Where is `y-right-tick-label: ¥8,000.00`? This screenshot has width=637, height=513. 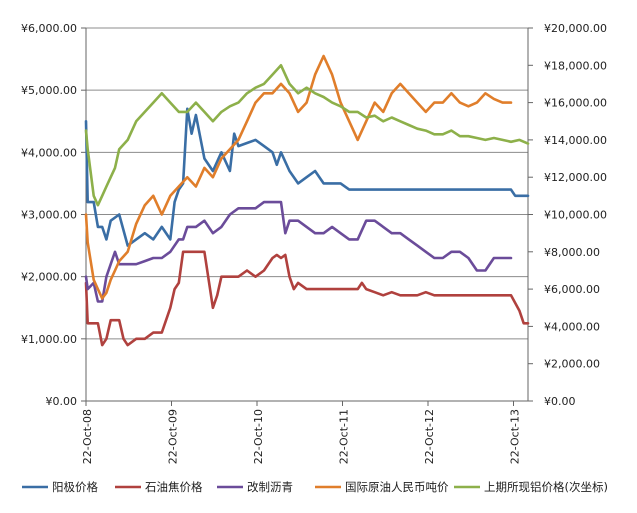
y-right-tick-label: ¥8,000.00 is located at coordinates (572, 252).